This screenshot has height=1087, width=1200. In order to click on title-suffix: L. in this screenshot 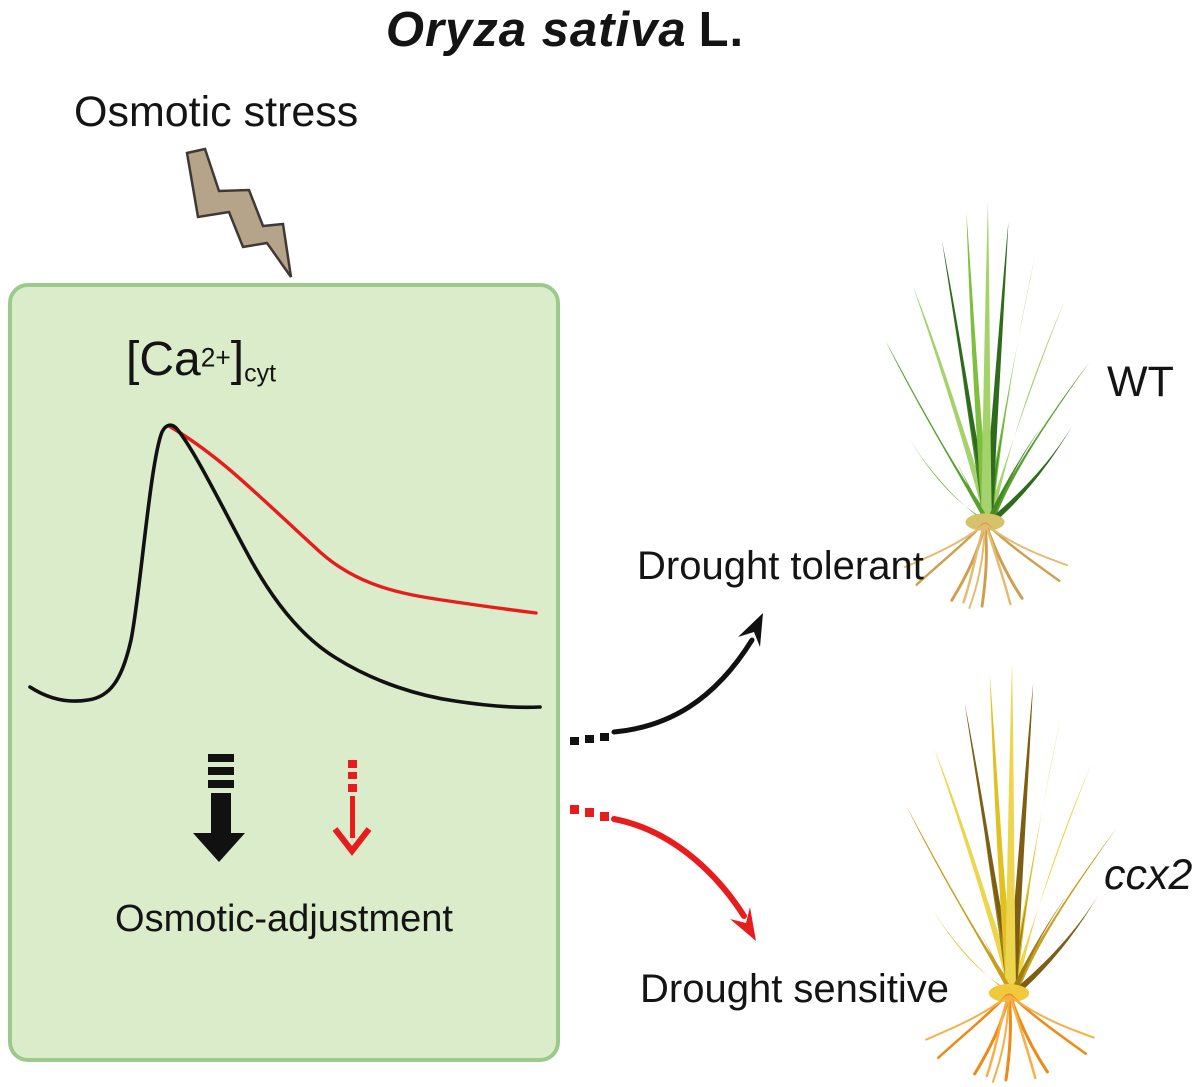, I will do `click(721, 30)`.